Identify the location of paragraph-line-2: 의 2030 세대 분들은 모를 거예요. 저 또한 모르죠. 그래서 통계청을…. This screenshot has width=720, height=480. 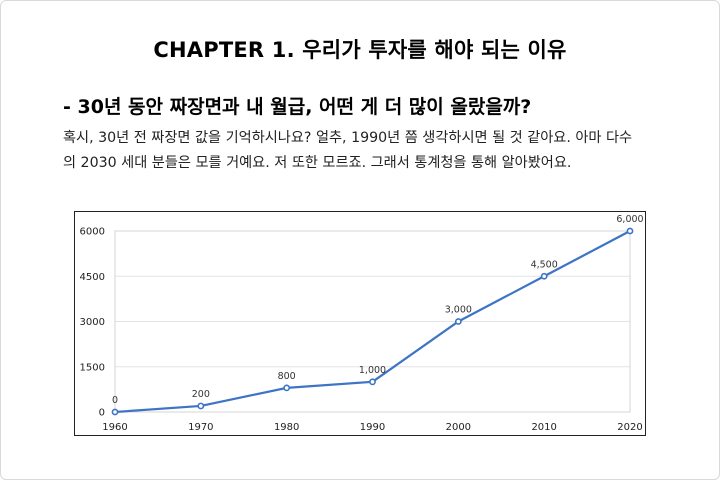
(317, 163).